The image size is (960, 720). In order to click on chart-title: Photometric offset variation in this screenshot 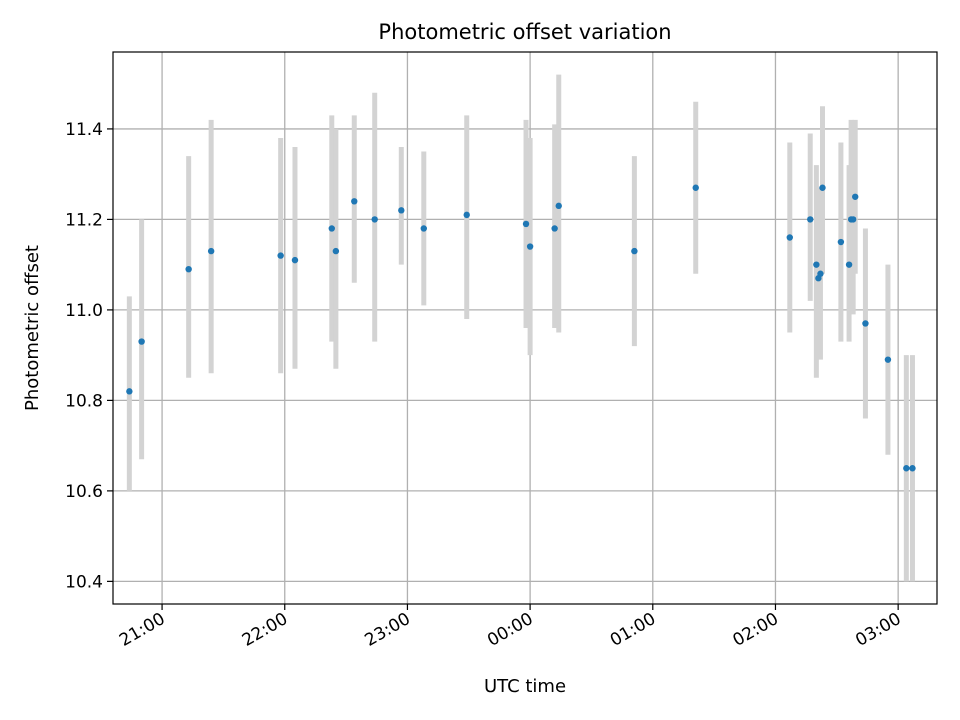, I will do `click(524, 32)`.